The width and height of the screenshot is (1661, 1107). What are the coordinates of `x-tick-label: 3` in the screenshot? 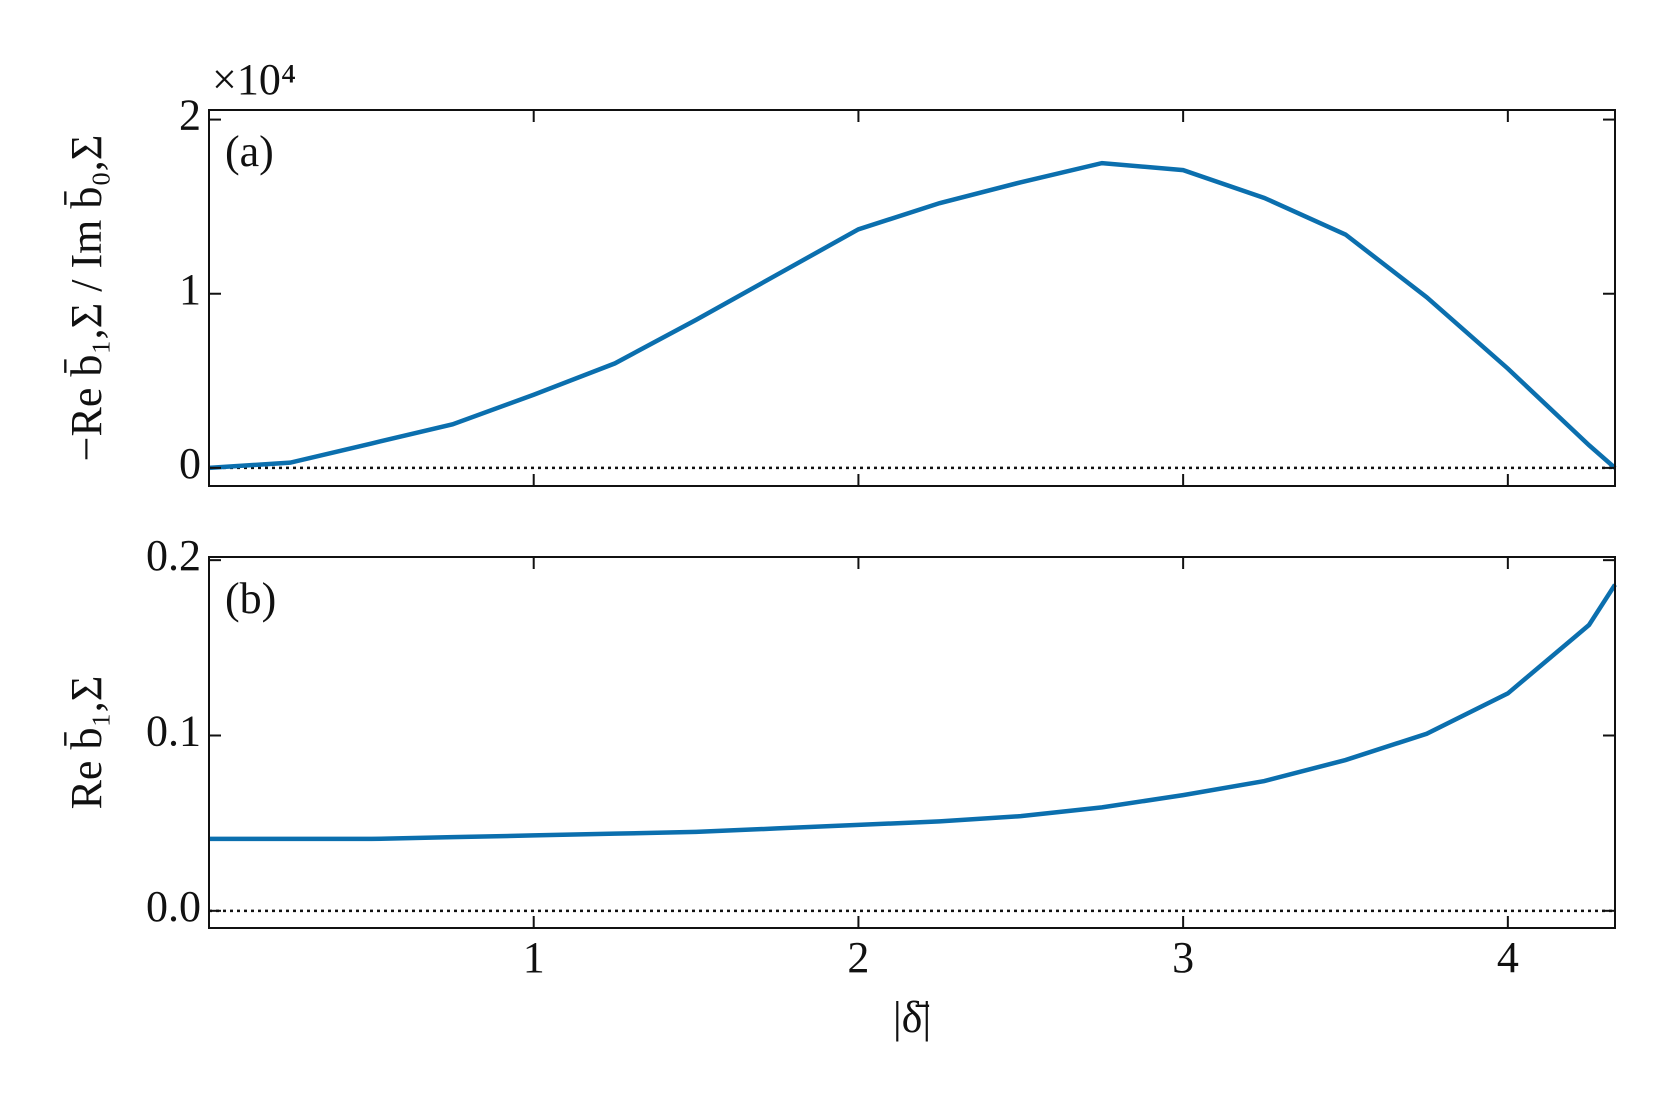 It's located at (1183, 957).